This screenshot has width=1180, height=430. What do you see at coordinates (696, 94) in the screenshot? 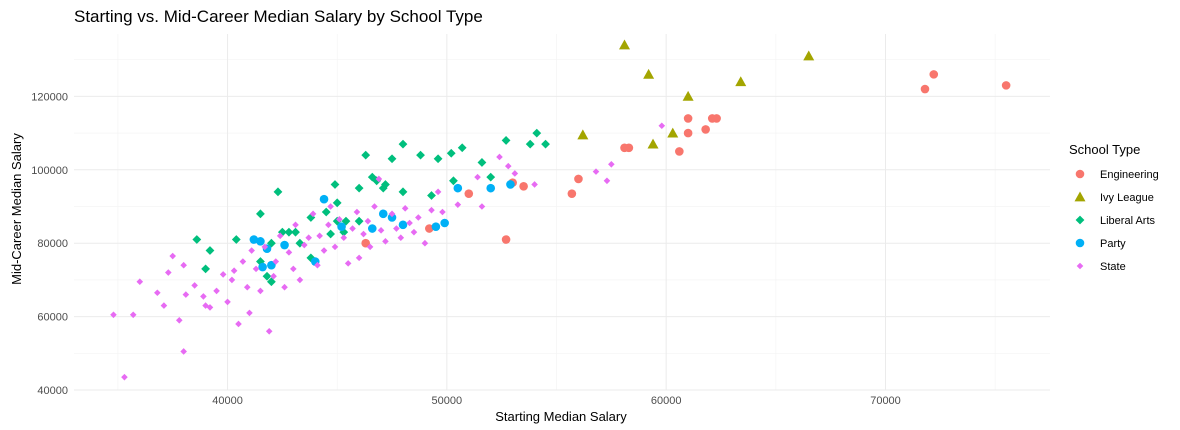
I see `series-ivy-league` at bounding box center [696, 94].